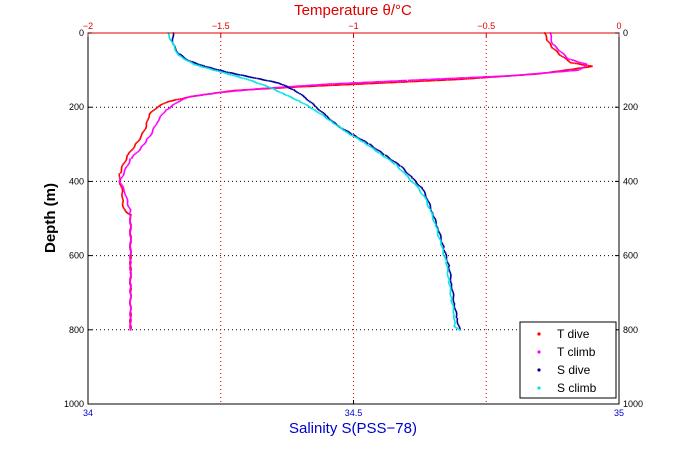  I want to click on legend-item: S dive, so click(564, 370).